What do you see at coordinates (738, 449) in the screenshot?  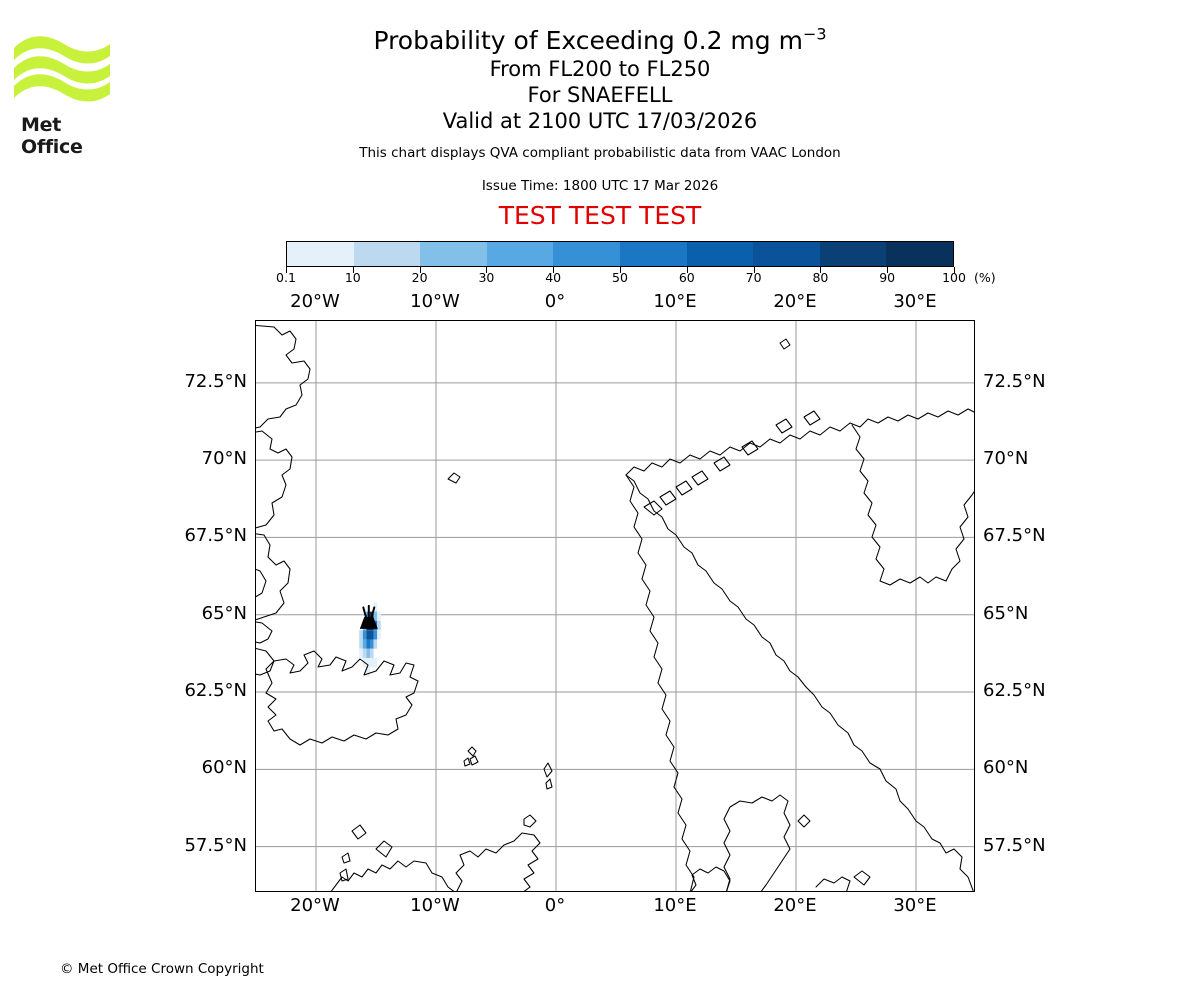 I see `coastline-norway-north` at bounding box center [738, 449].